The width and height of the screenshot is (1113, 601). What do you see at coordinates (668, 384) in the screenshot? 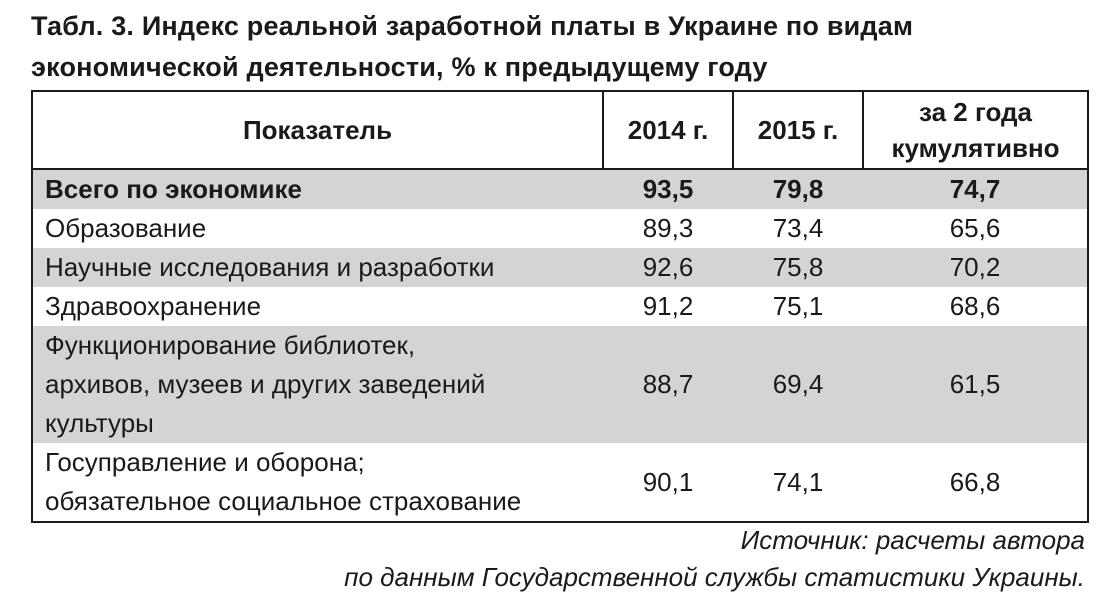
I see `row-value-2014: 88,7` at bounding box center [668, 384].